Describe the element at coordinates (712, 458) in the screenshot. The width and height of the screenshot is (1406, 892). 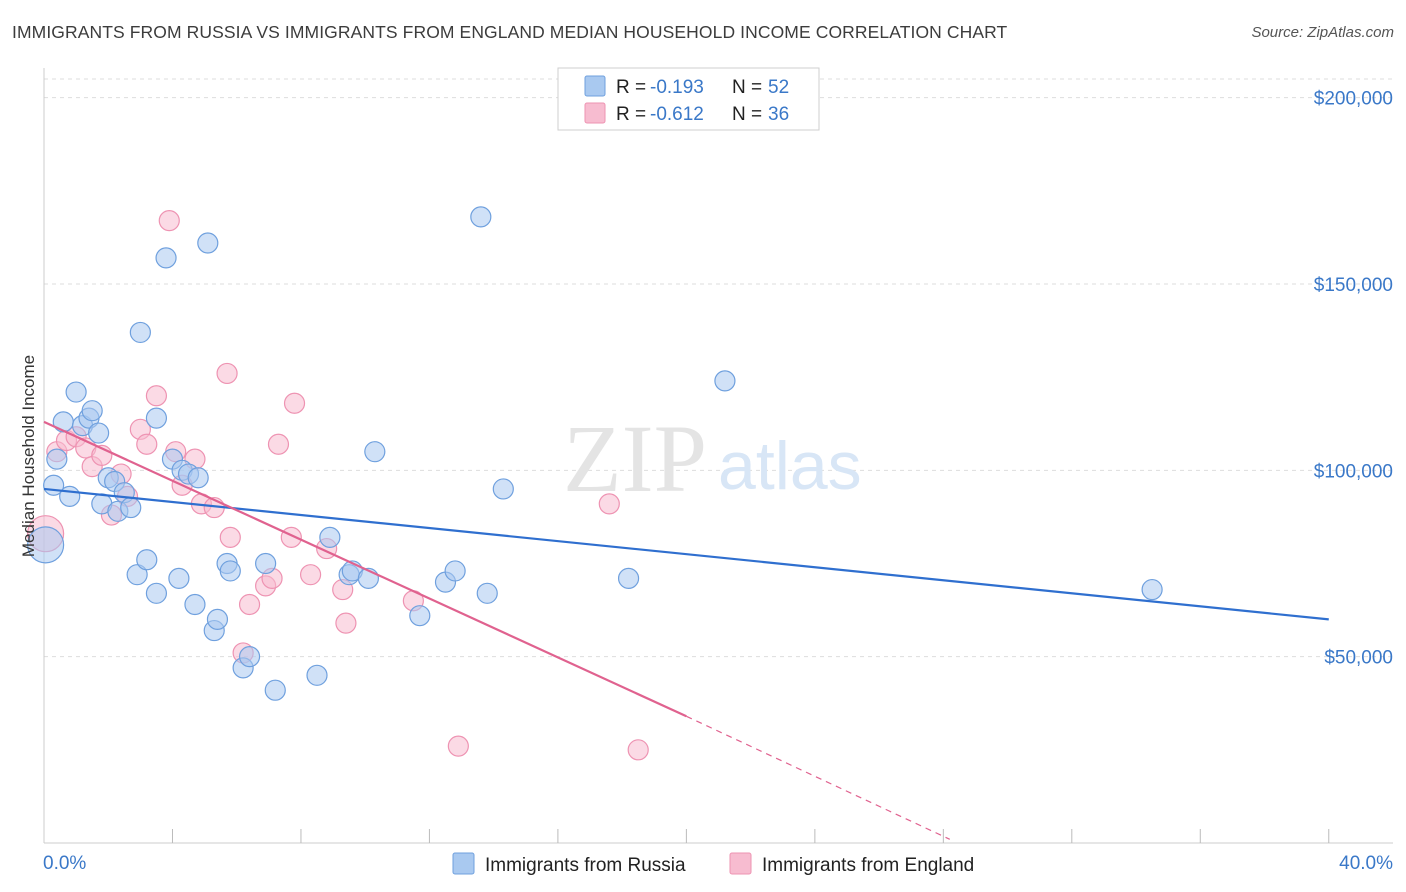
I see `watermark: ZIP atlas` at that location.